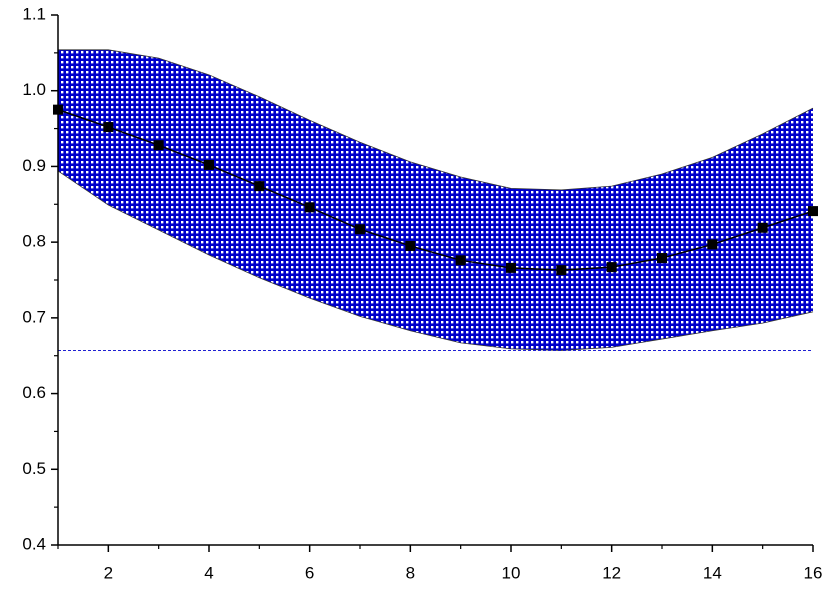 Image resolution: width=830 pixels, height=592 pixels. What do you see at coordinates (34, 316) in the screenshot?
I see `y-tick-label: 0.7` at bounding box center [34, 316].